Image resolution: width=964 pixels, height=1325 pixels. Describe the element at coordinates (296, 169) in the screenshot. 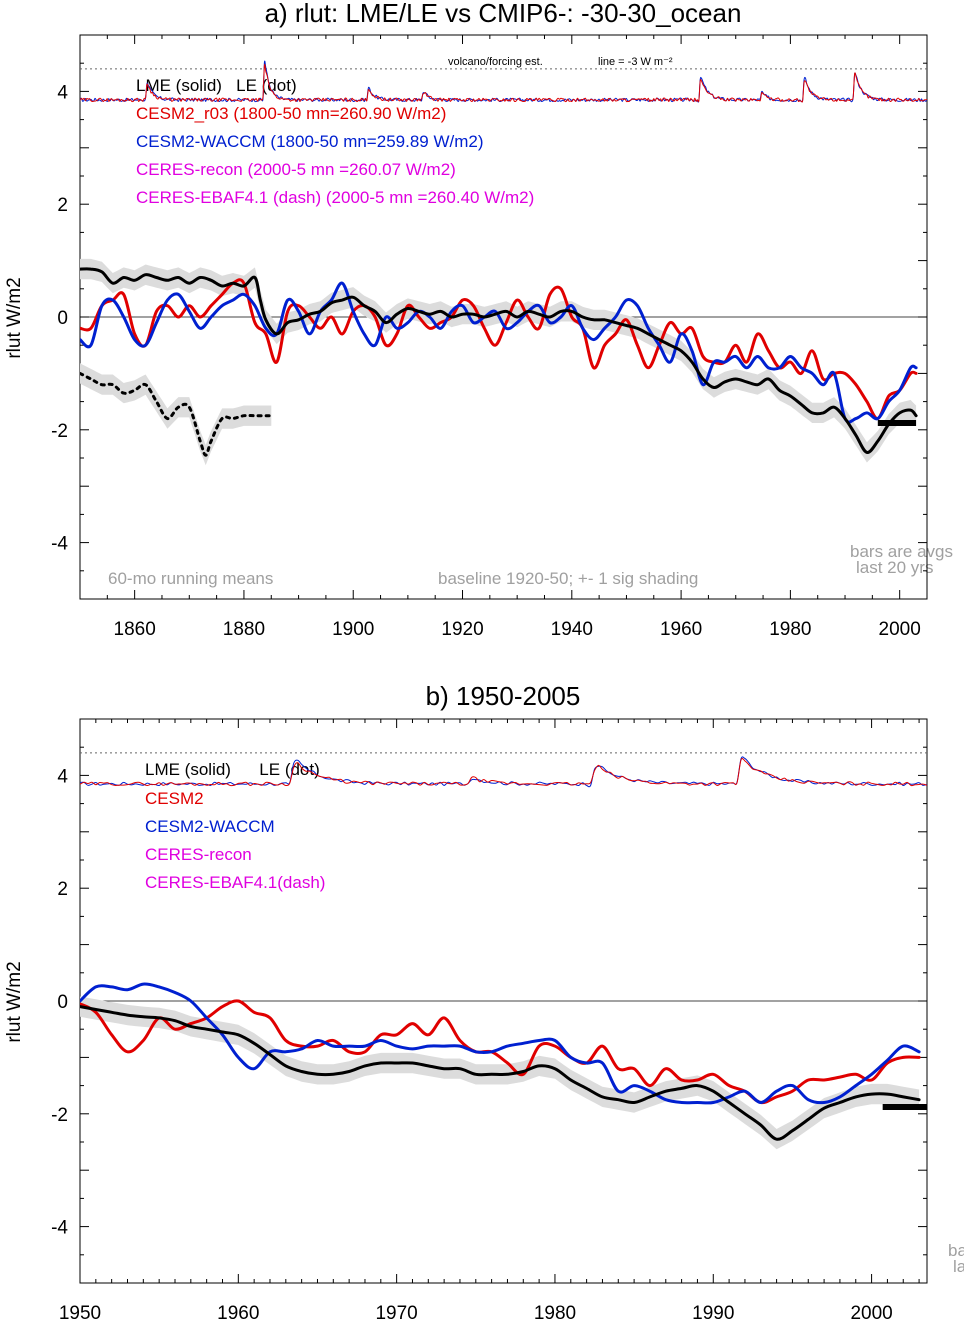

I see `legend-entry: CERES-recon (2000-5 mn =260.07 W/m2)` at that location.